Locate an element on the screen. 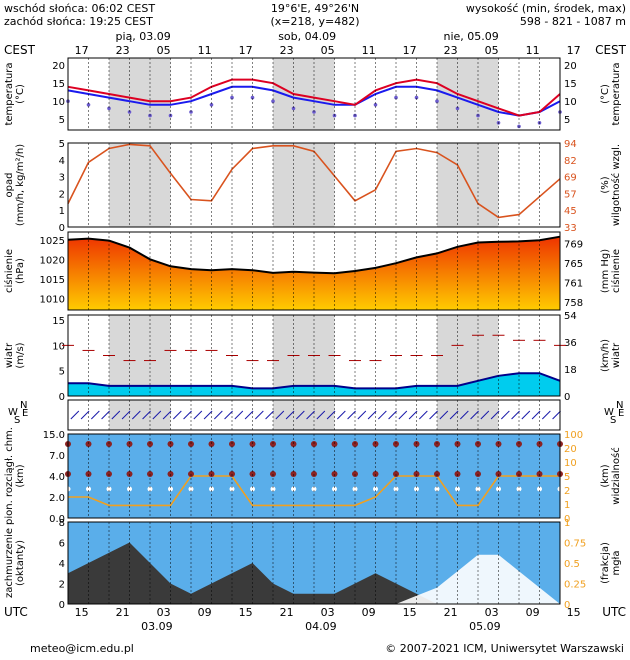 This screenshot has height=660, width=630. temp-tick-left: 20 is located at coordinates (58, 66).